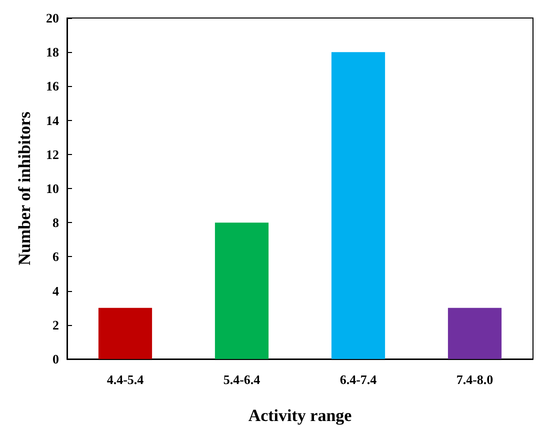 The image size is (547, 443). I want to click on y-tick-label: 16, so click(53, 86).